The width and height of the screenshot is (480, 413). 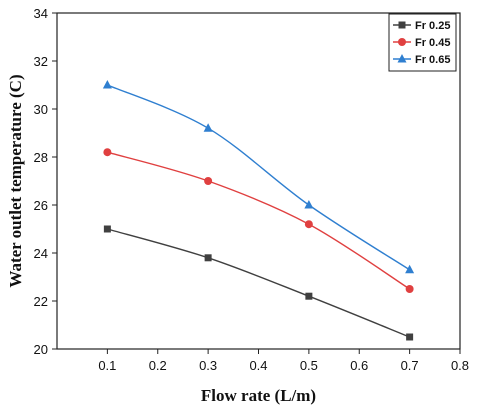 I want to click on y-tick-label: 22, so click(x=41, y=301).